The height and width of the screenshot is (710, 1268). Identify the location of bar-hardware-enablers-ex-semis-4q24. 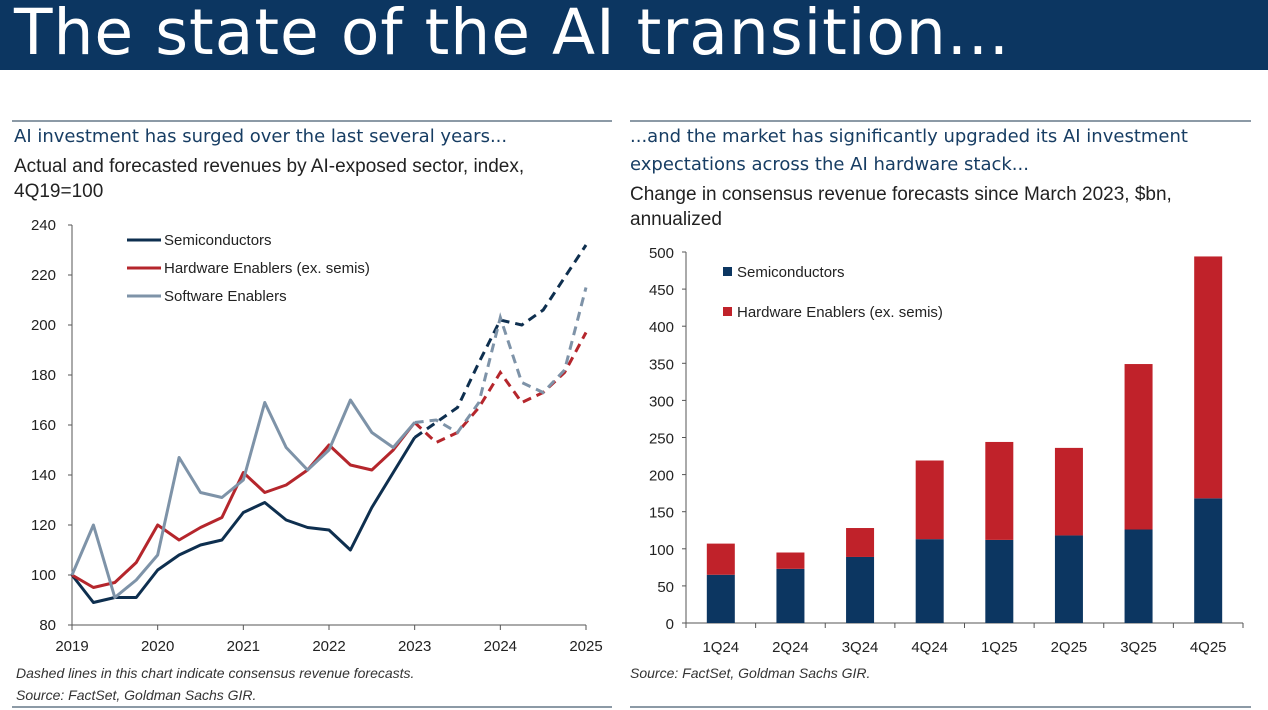
(929, 500).